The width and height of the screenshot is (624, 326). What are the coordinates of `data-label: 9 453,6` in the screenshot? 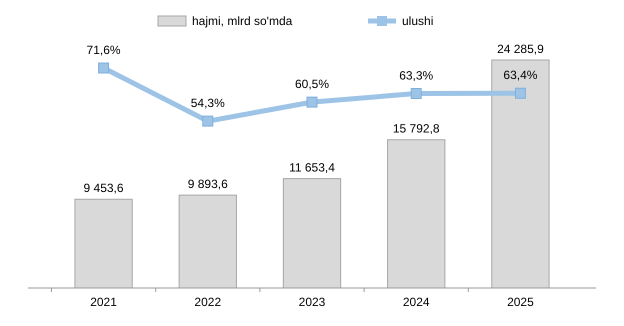 It's located at (104, 188).